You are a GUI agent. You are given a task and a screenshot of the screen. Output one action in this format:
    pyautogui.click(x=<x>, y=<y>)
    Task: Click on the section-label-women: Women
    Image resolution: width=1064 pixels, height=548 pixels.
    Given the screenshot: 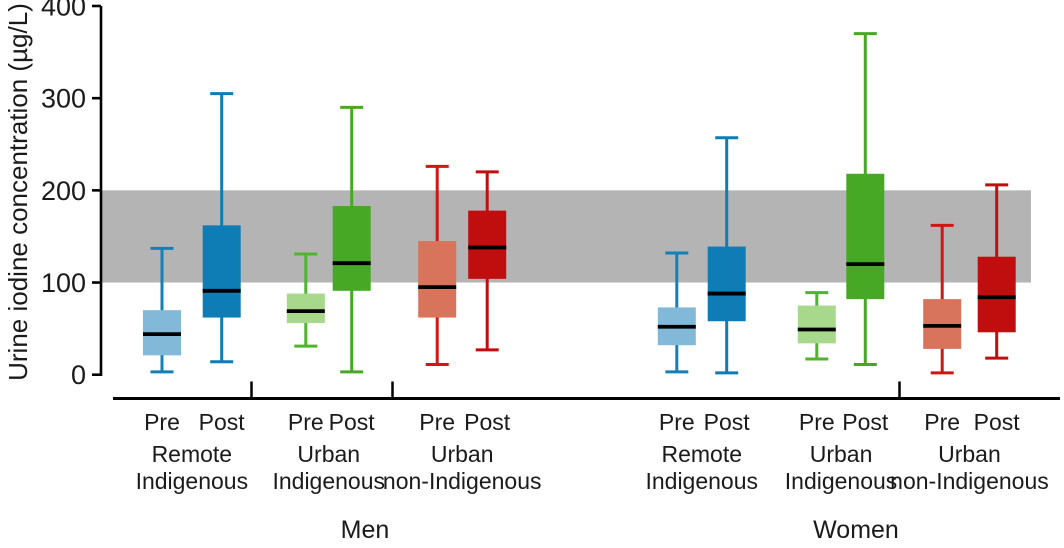 What is the action you would take?
    pyautogui.click(x=856, y=529)
    